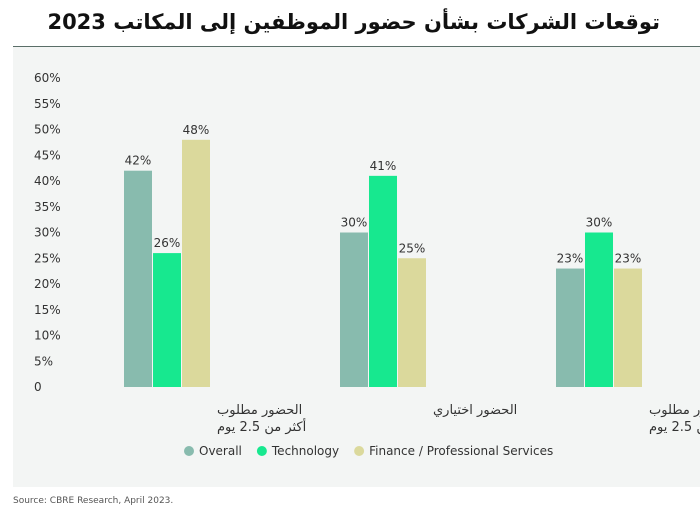 This screenshot has height=513, width=700. I want to click on y-tick-label: 30%, so click(47, 233).